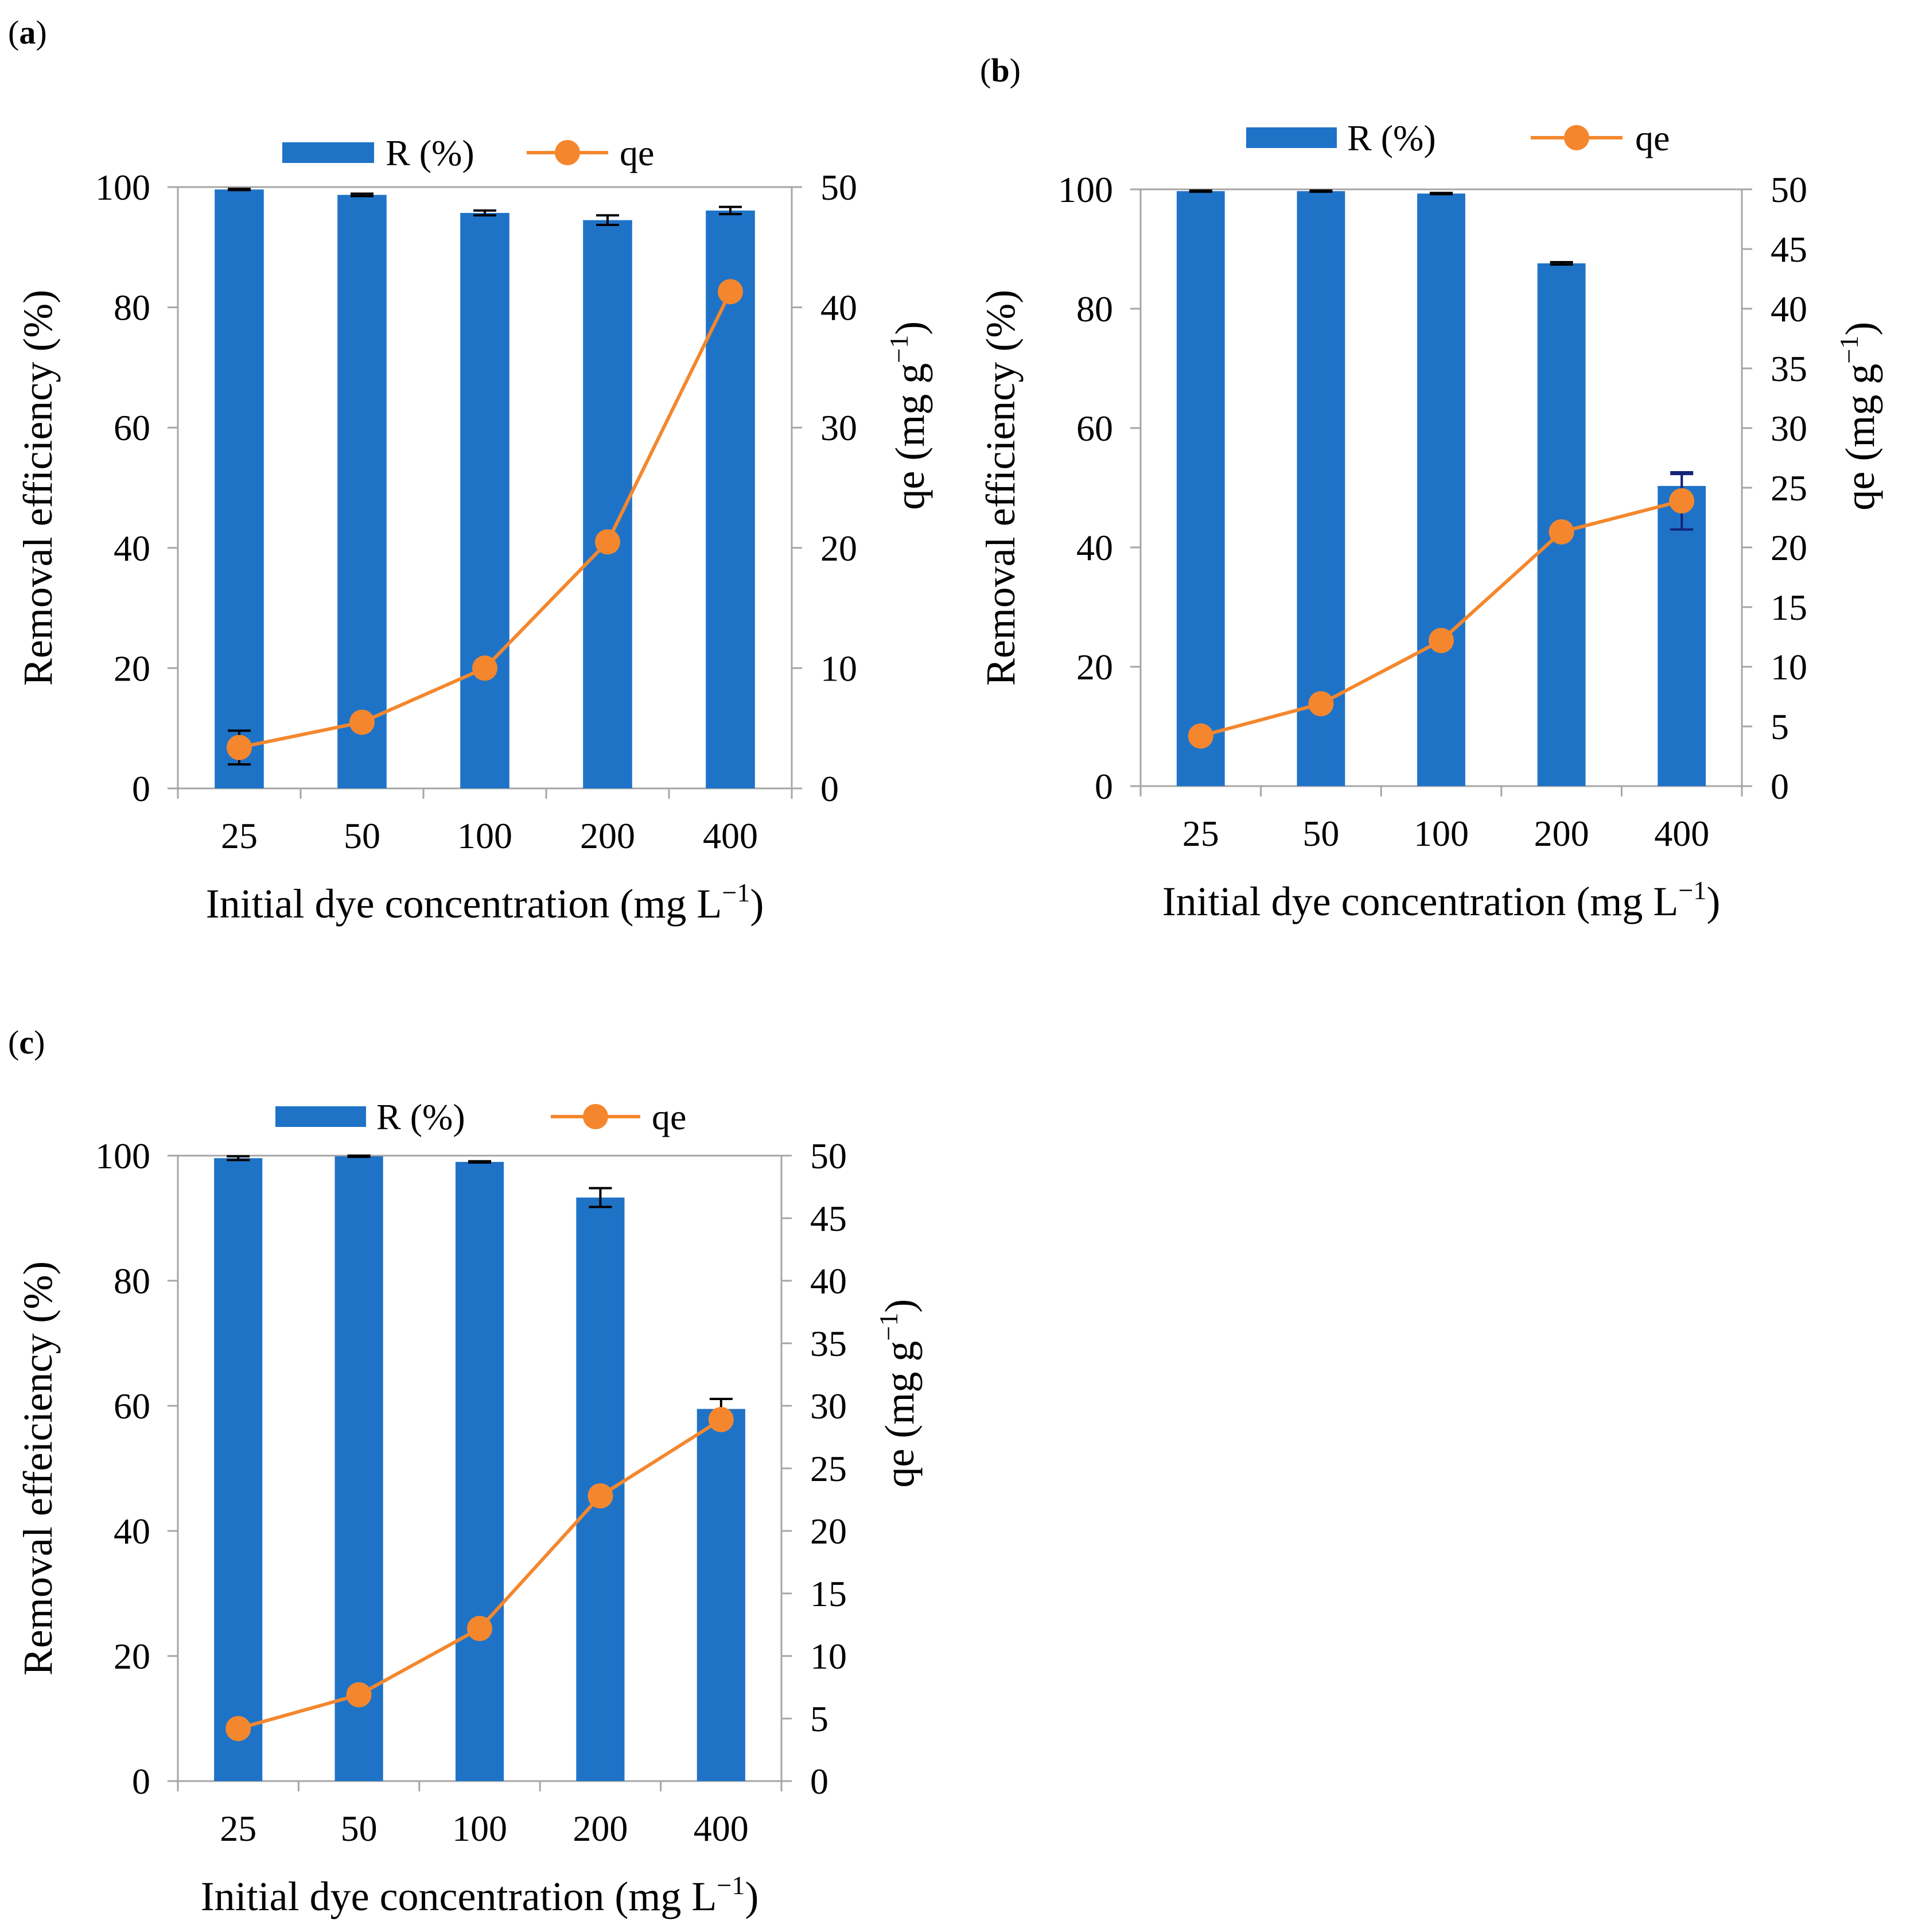 Image resolution: width=1914 pixels, height=1932 pixels. What do you see at coordinates (27, 32) in the screenshot?
I see `panel-label-a: (a)` at bounding box center [27, 32].